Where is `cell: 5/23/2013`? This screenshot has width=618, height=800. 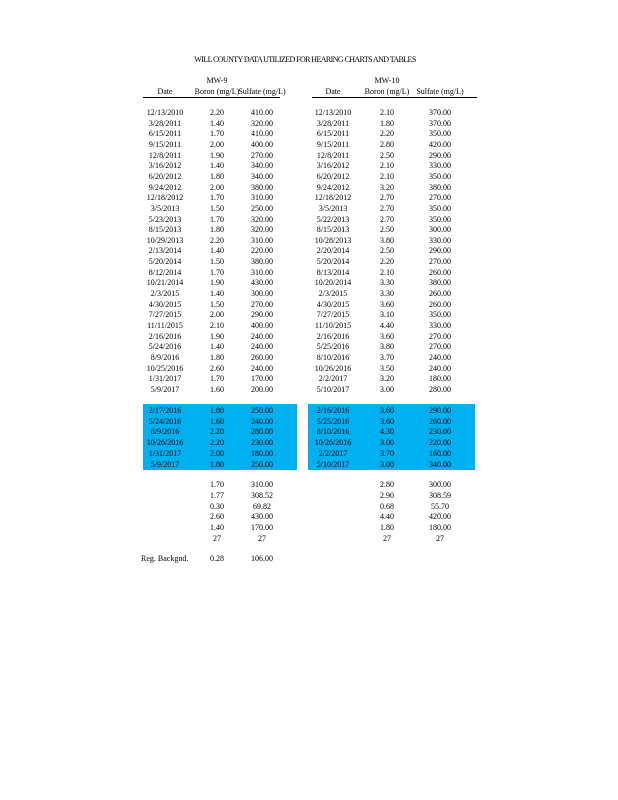 cell: 5/23/2013 is located at coordinates (165, 219).